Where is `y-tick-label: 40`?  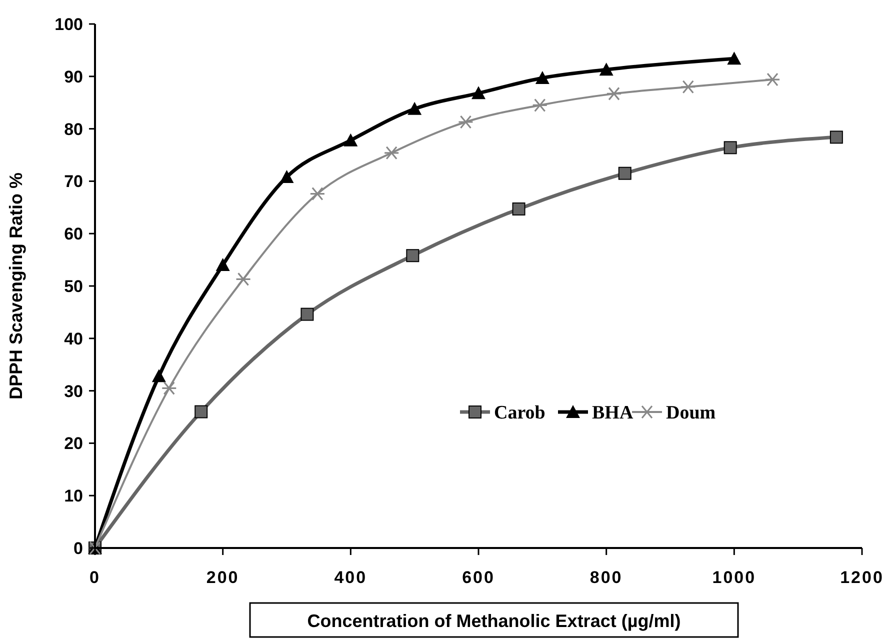
y-tick-label: 40 is located at coordinates (73, 338).